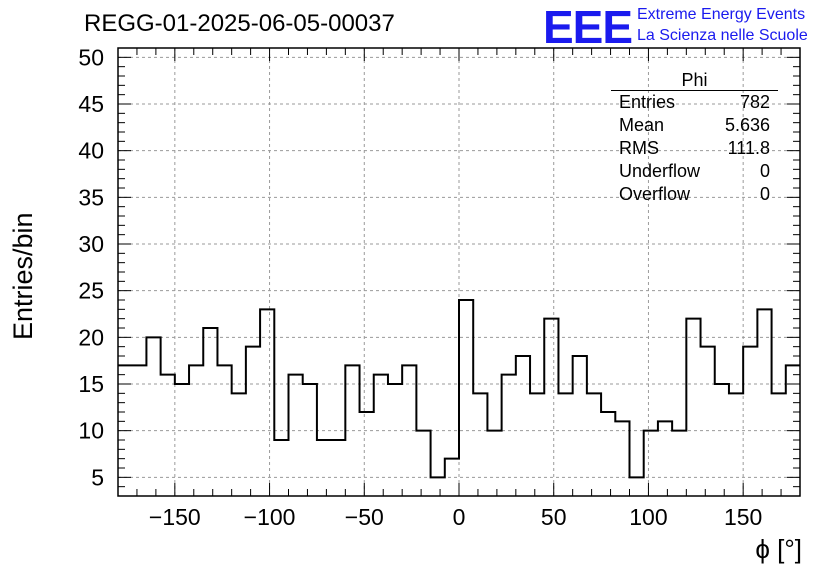 This screenshot has height=572, width=836. Describe the element at coordinates (778, 549) in the screenshot. I see `x-axis-label: ϕ [°]` at that location.